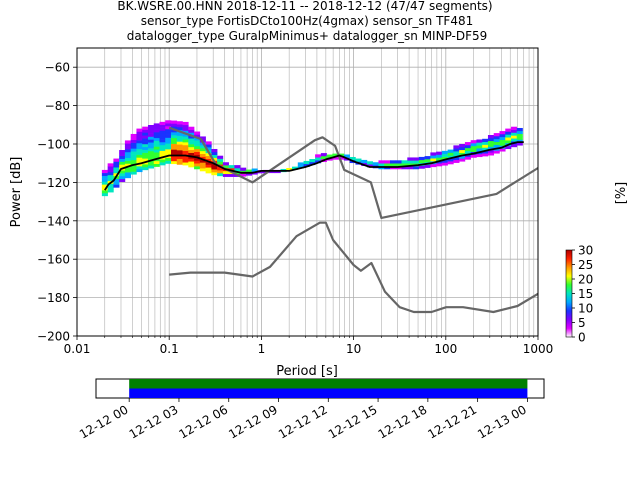 The image size is (640, 480). Describe the element at coordinates (16, 192) in the screenshot. I see `y-axis-label: Power [dB]` at that location.